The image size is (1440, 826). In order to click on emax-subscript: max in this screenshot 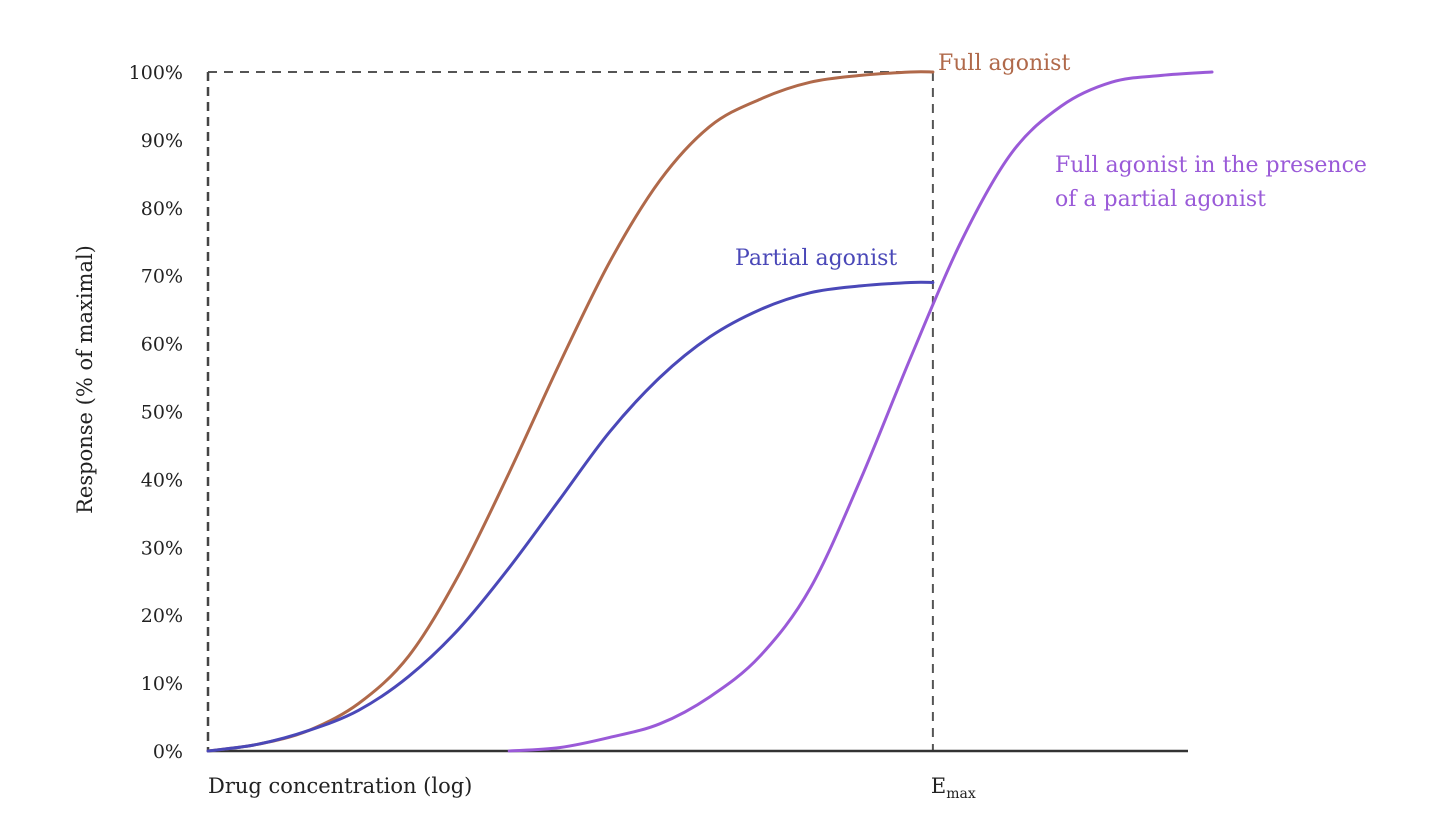, I will do `click(961, 794)`.